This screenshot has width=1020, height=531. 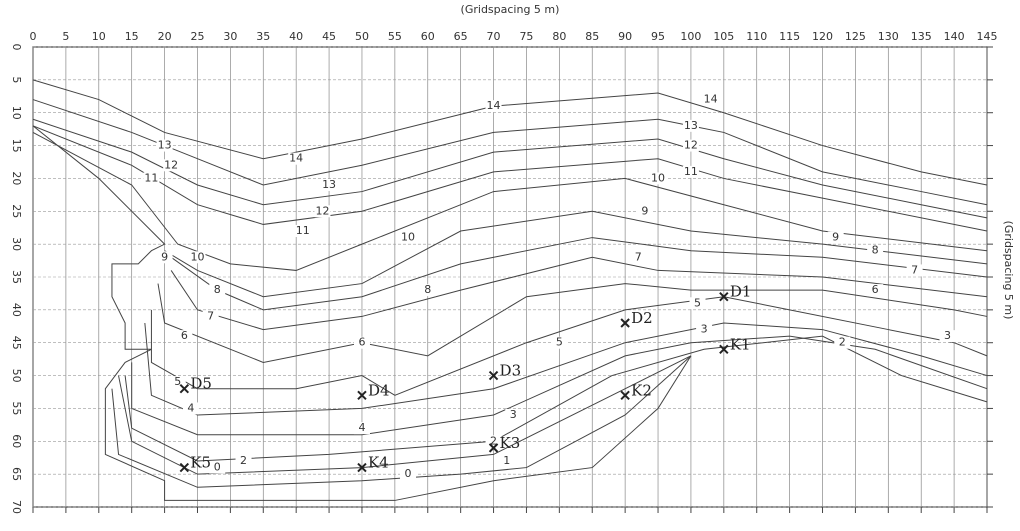 What do you see at coordinates (201, 384) in the screenshot?
I see `point-label: D5` at bounding box center [201, 384].